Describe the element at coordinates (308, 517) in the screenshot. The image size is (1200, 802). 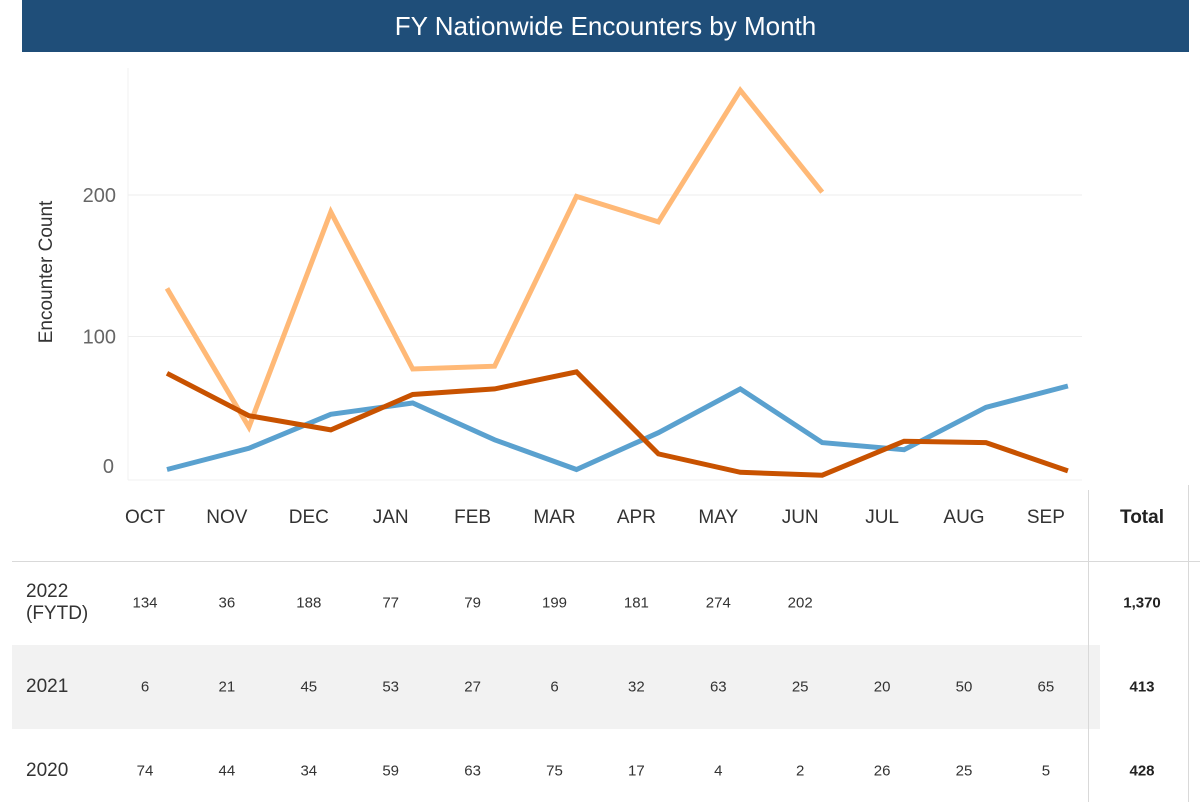
I see `month-header-dec: DEC` at that location.